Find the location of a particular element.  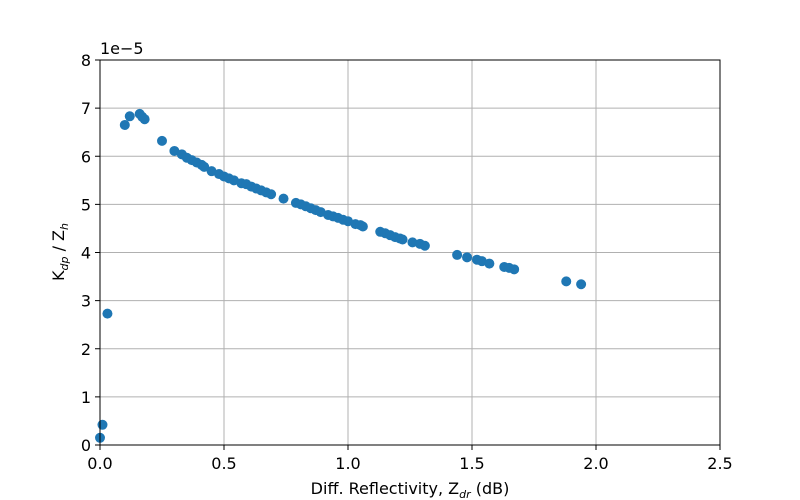

x-tick-label: 1.0 is located at coordinates (347, 463).